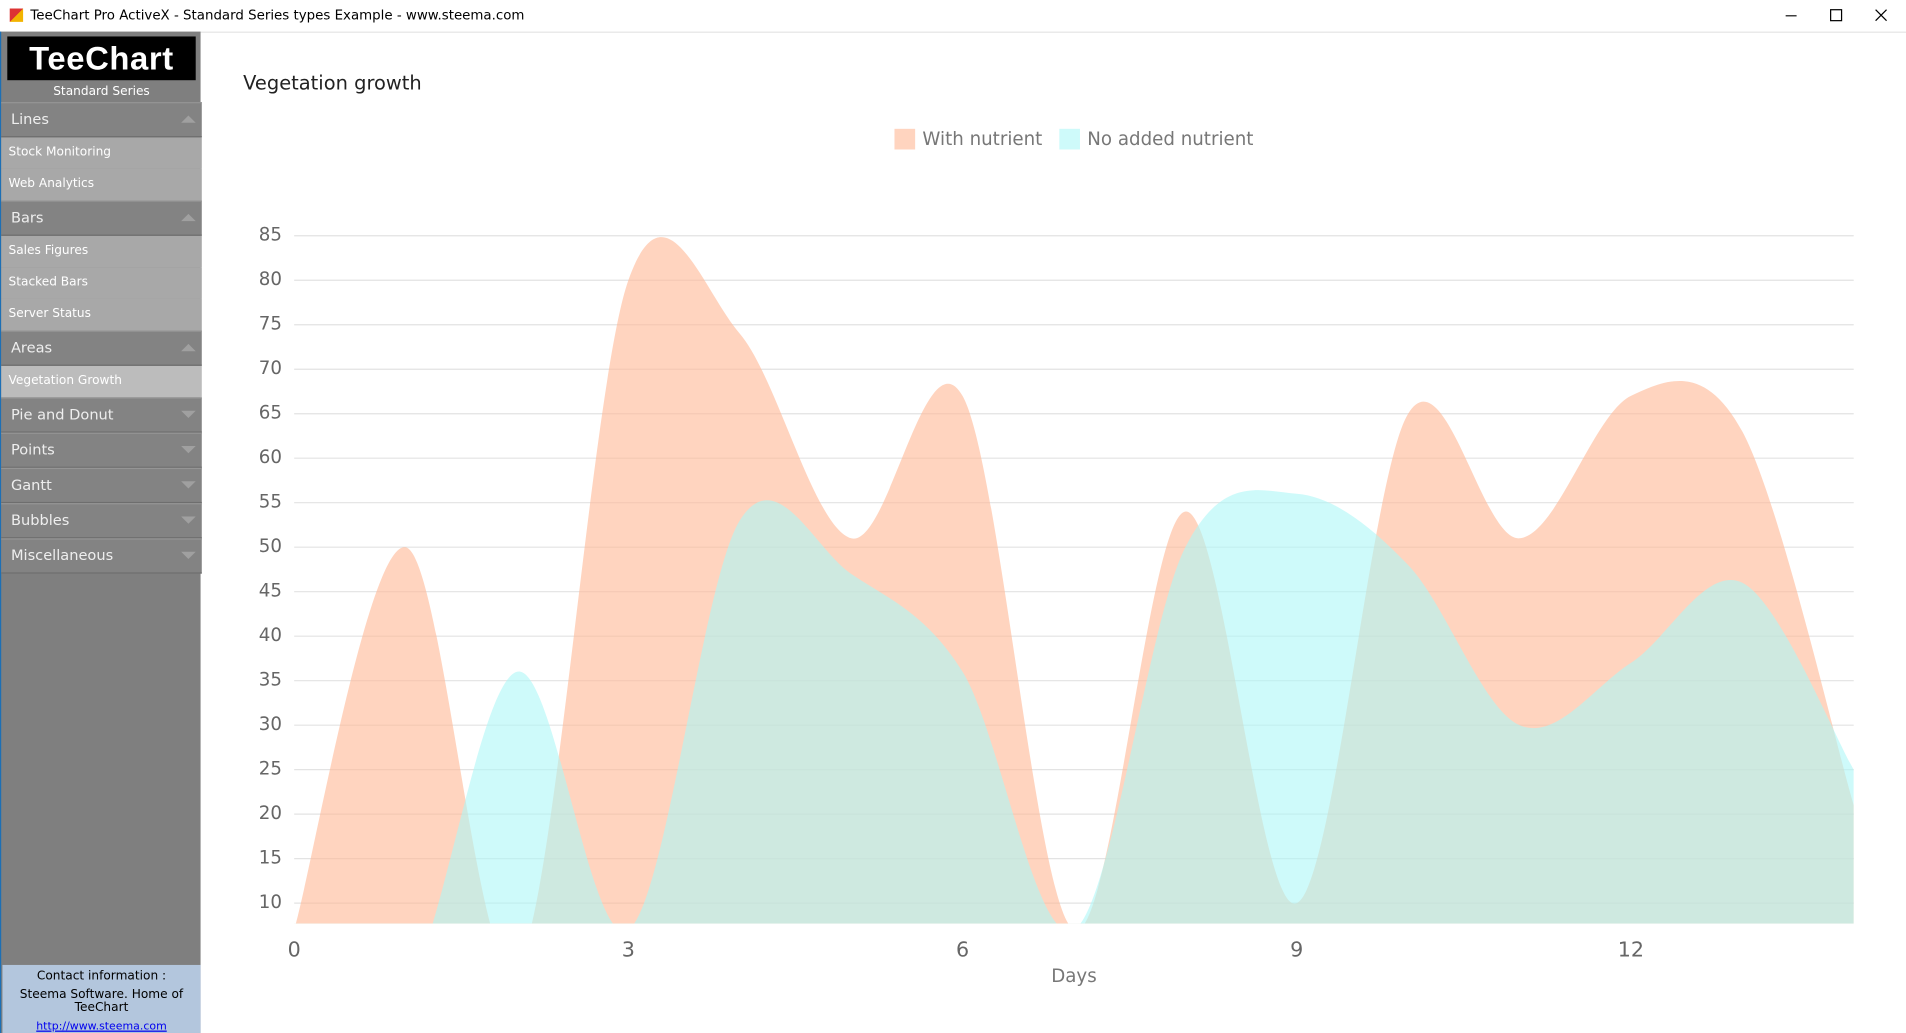  What do you see at coordinates (270, 413) in the screenshot?
I see `y-tick-label: 65` at bounding box center [270, 413].